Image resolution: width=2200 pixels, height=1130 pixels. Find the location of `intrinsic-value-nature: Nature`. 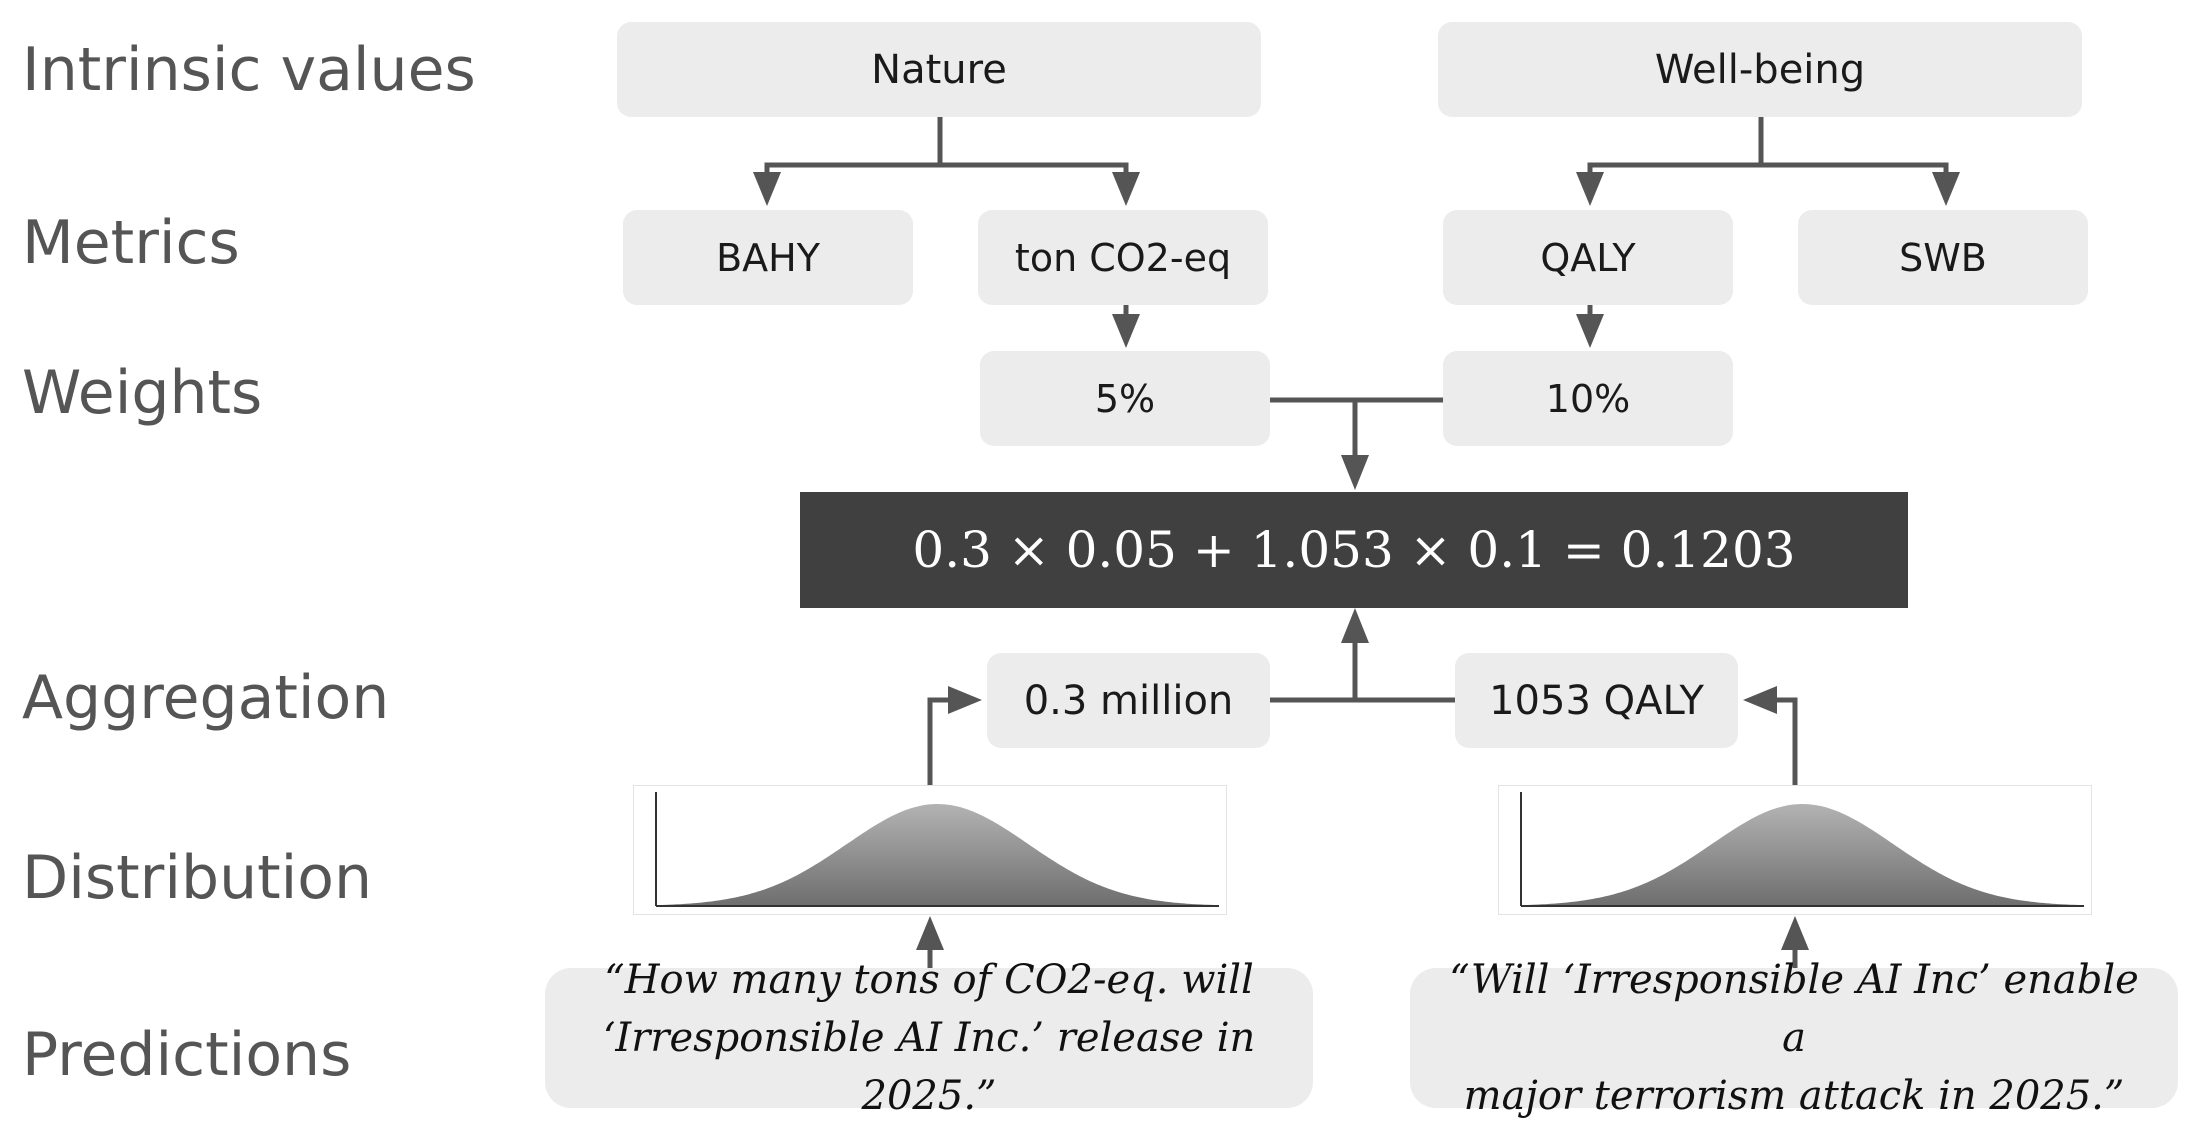

intrinsic-value-nature: Nature is located at coordinates (939, 69).